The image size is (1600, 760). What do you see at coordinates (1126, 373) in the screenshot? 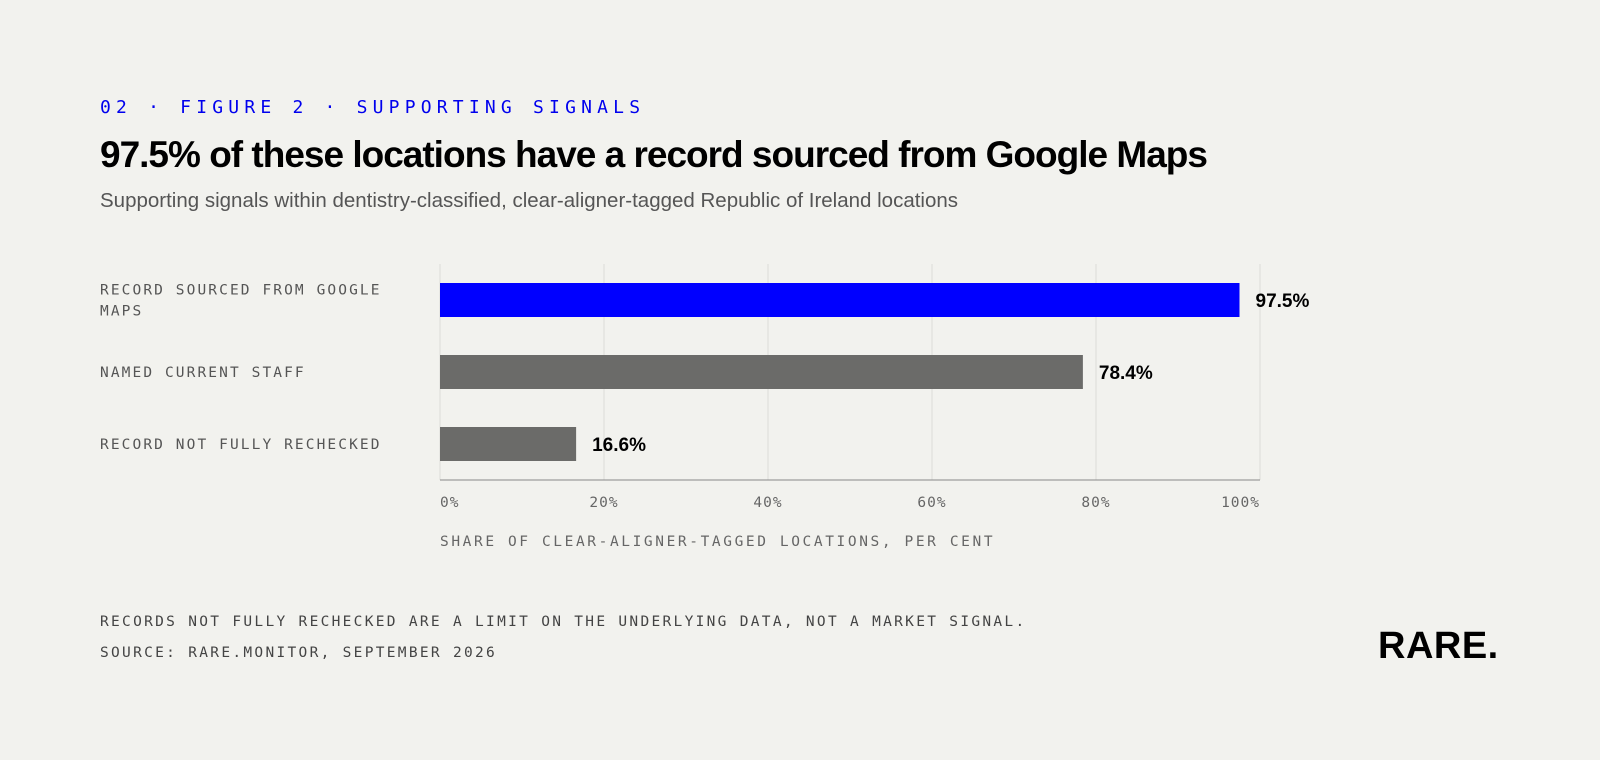
I see `value-label: 78.4%` at bounding box center [1126, 373].